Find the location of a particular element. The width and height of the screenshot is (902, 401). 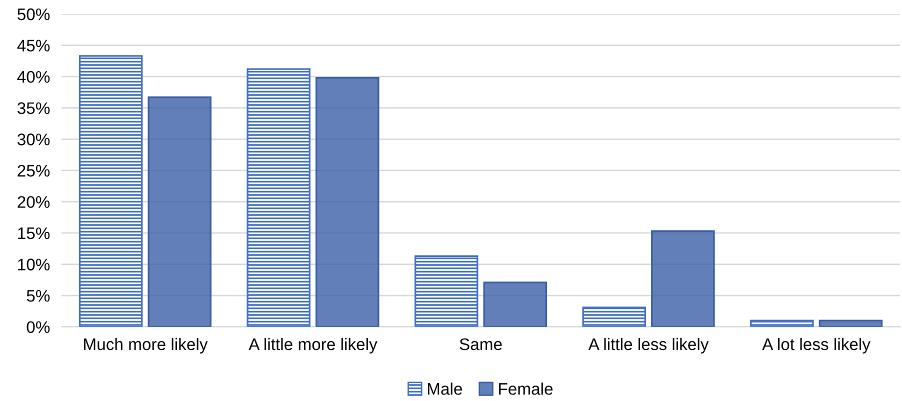

y-tick-label: 40% is located at coordinates (33, 76).